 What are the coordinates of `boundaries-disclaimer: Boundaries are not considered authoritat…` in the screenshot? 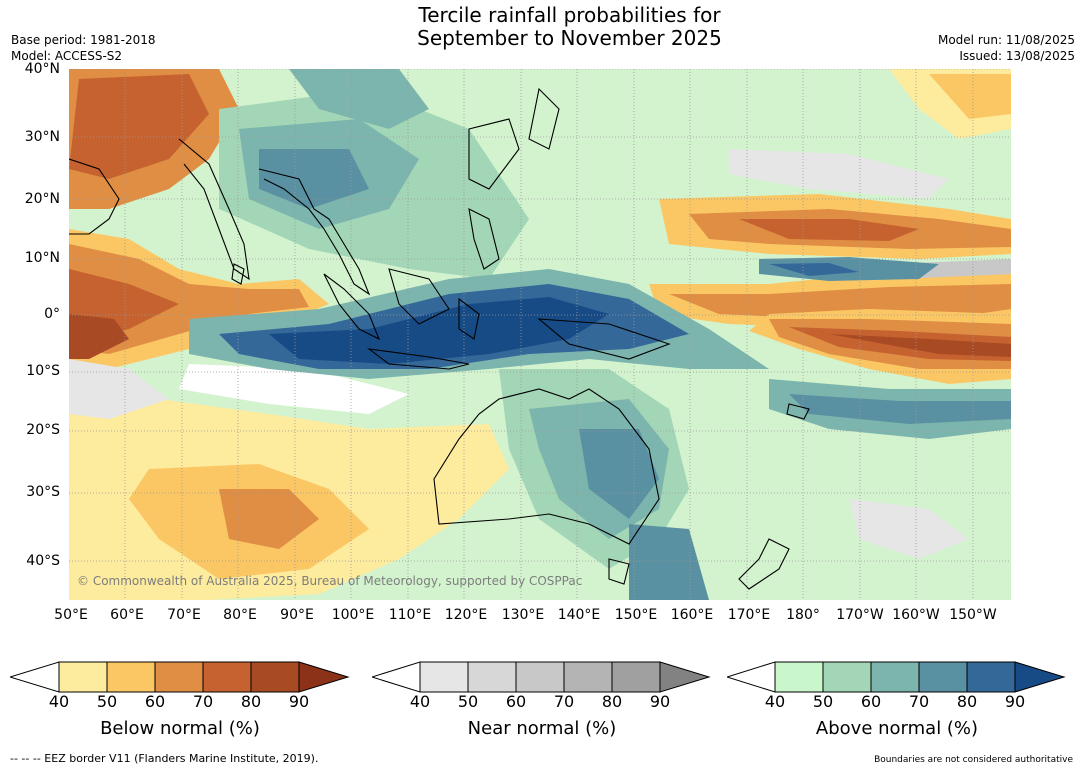 It's located at (973, 760).